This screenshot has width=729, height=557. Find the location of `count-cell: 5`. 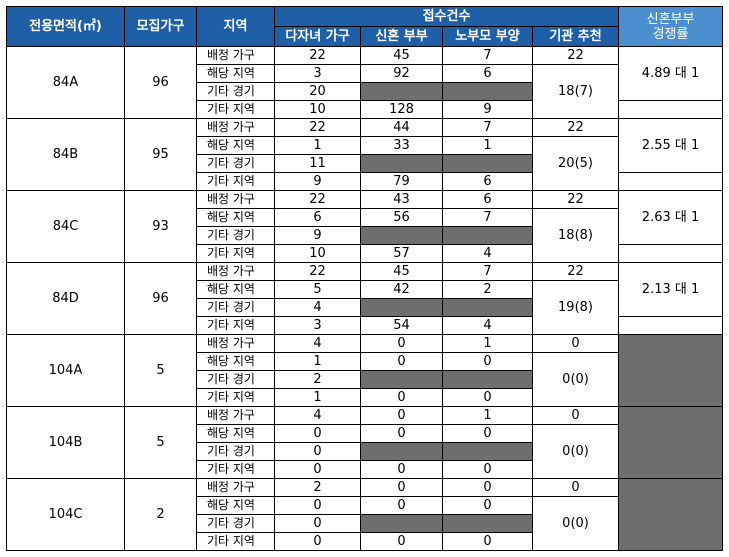

count-cell: 5 is located at coordinates (317, 289).